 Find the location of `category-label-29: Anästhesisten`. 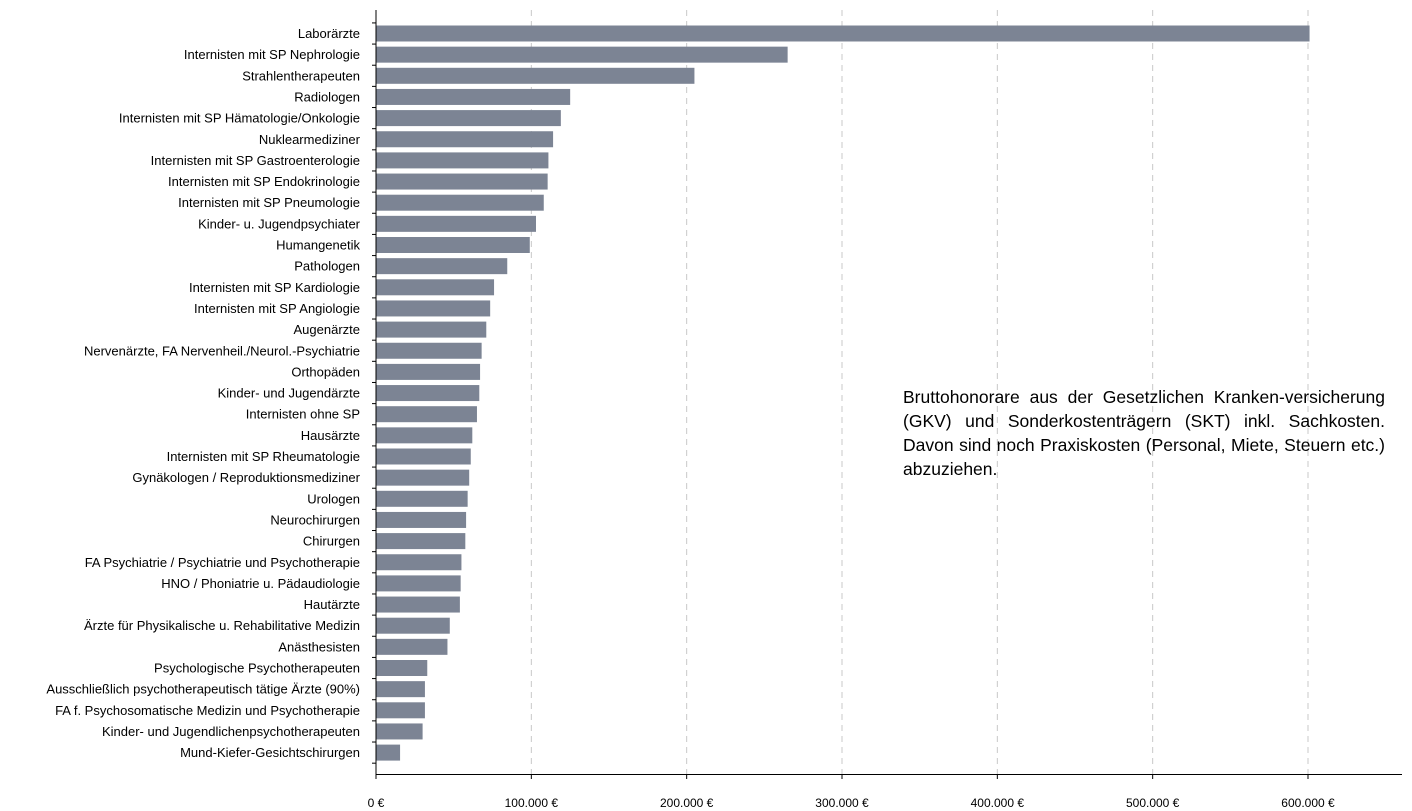

category-label-29: Anästhesisten is located at coordinates (319, 646).